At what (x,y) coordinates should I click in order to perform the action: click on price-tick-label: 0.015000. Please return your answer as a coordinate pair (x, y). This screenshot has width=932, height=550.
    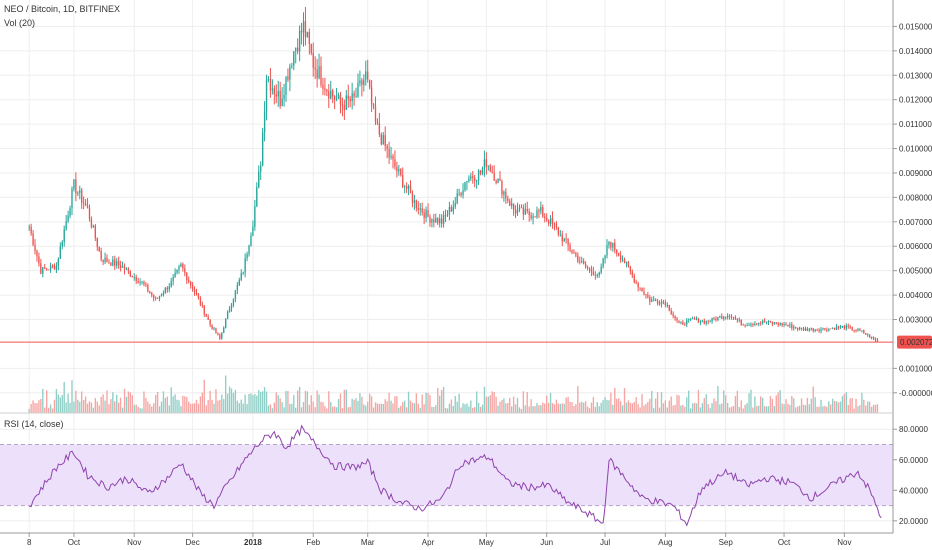
    Looking at the image, I should click on (915, 26).